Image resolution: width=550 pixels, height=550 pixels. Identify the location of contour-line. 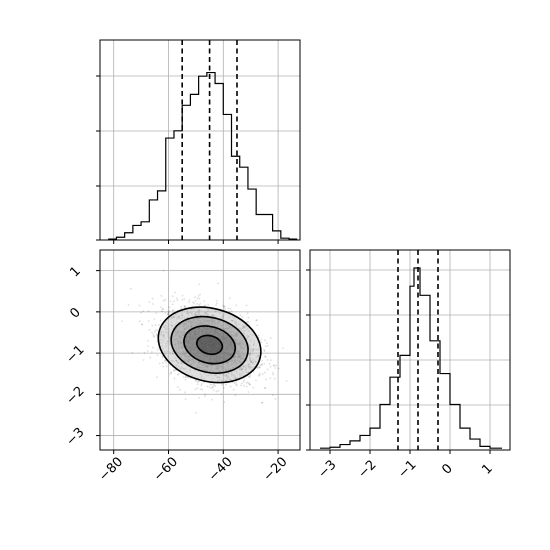
(210, 345).